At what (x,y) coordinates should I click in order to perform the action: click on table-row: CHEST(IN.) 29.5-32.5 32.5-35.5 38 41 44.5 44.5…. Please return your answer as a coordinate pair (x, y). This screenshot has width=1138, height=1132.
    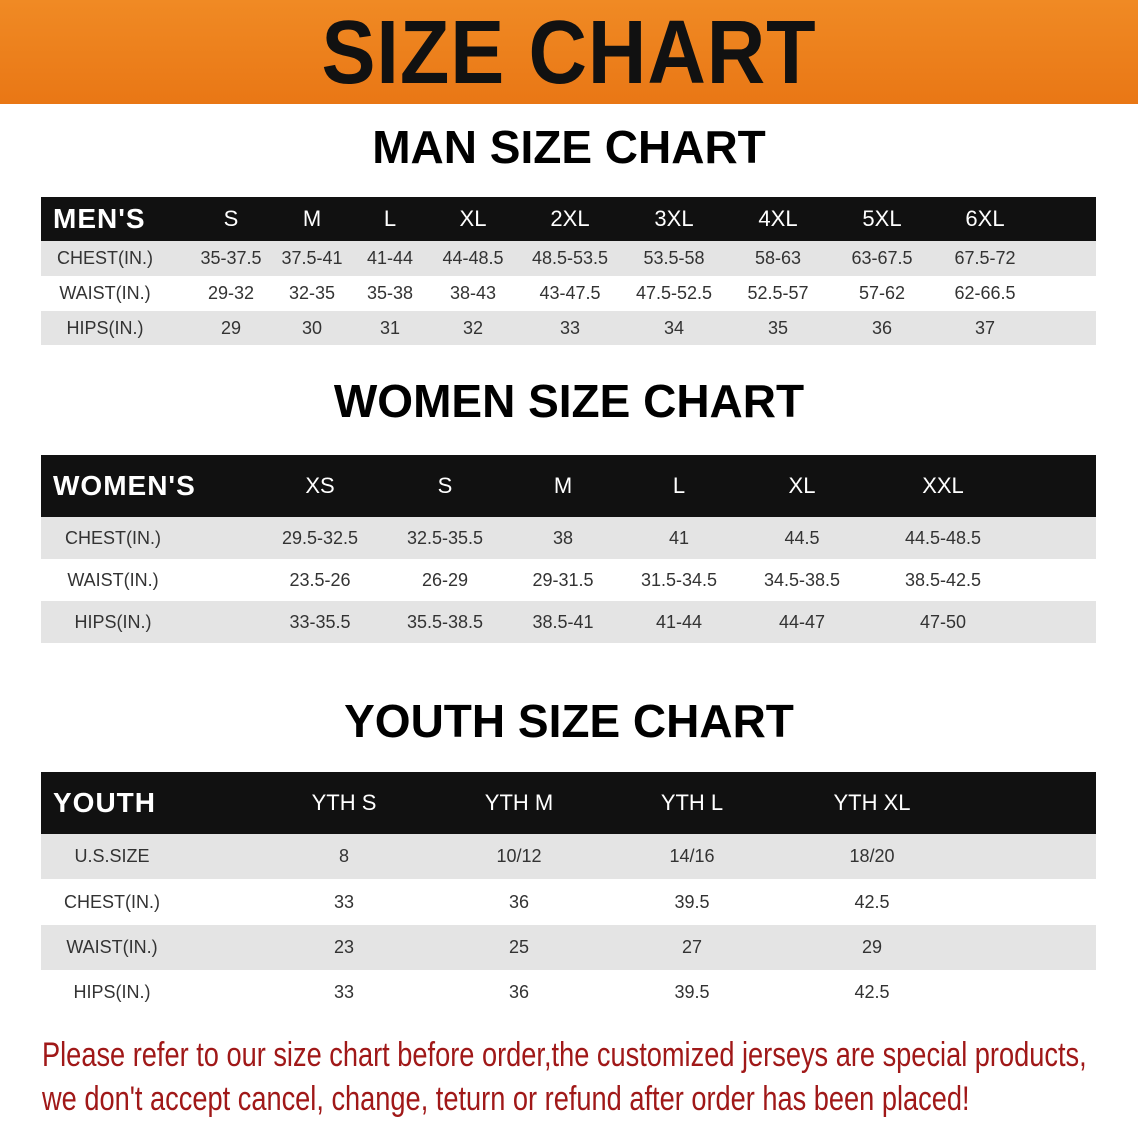
    Looking at the image, I should click on (568, 538).